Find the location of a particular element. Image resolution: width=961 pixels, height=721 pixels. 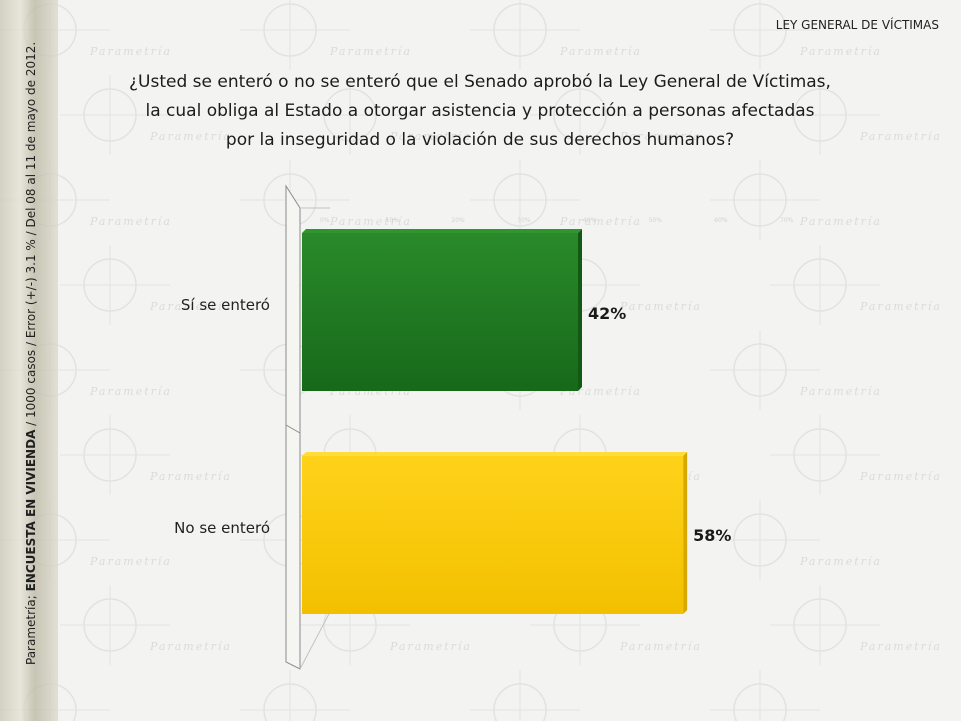

category-label: Sí se enteró is located at coordinates (225, 305).